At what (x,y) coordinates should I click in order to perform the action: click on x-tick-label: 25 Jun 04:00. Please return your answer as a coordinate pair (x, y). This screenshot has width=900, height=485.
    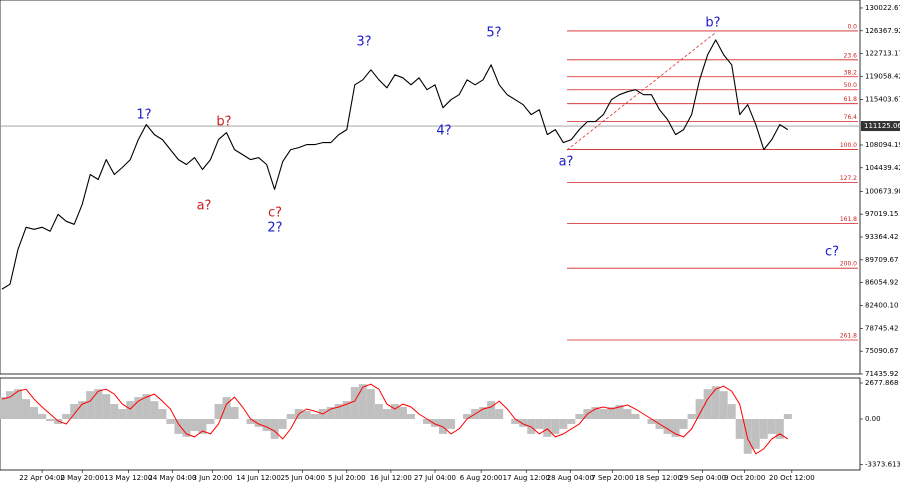
    Looking at the image, I should click on (302, 478).